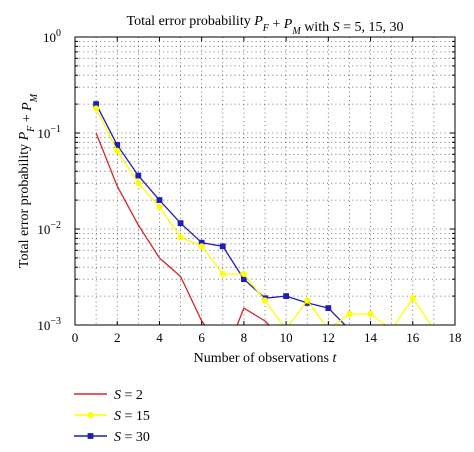 The height and width of the screenshot is (452, 474). I want to click on legend: S = 2 S = 15 S = 30, so click(112, 416).